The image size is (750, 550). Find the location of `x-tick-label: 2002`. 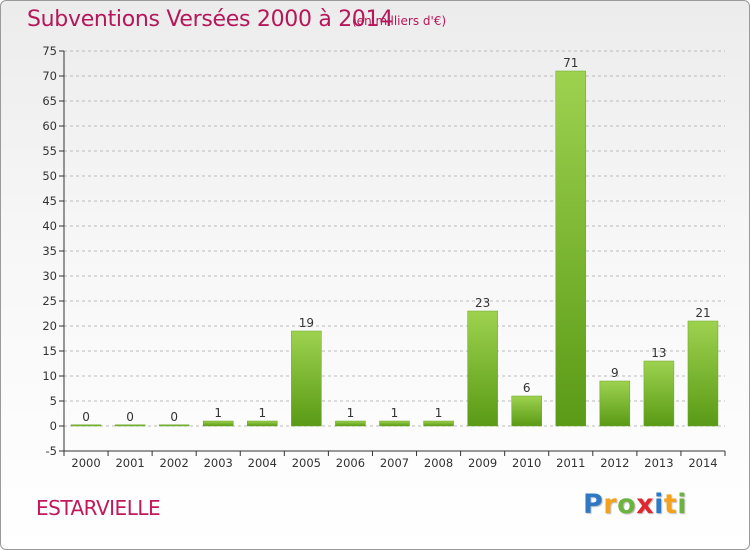

x-tick-label: 2002 is located at coordinates (174, 463).